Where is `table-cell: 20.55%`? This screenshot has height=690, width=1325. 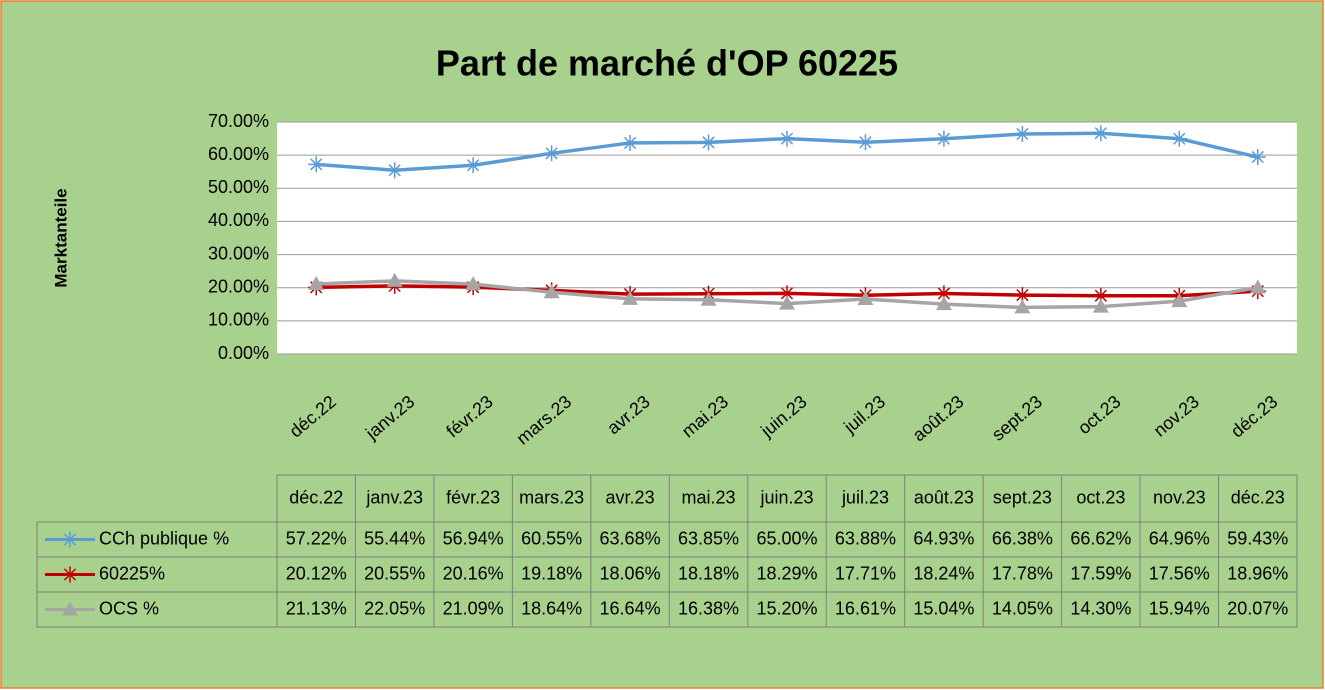
table-cell: 20.55% is located at coordinates (394, 573).